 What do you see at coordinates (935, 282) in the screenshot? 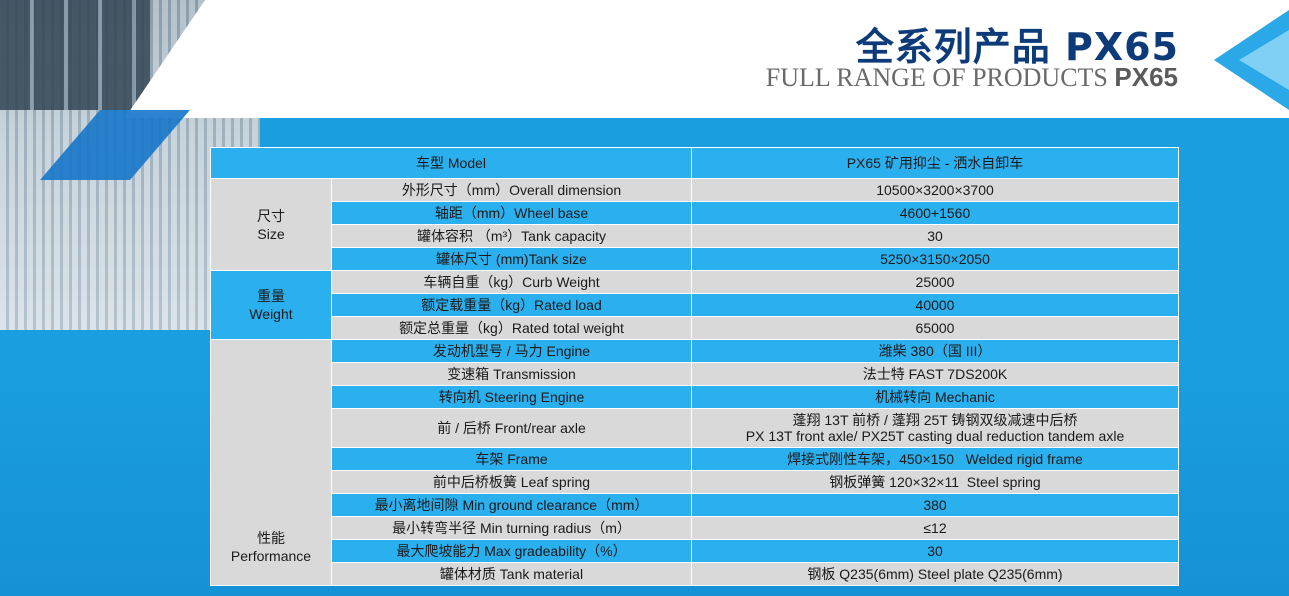
I see `value-cell: 25000` at bounding box center [935, 282].